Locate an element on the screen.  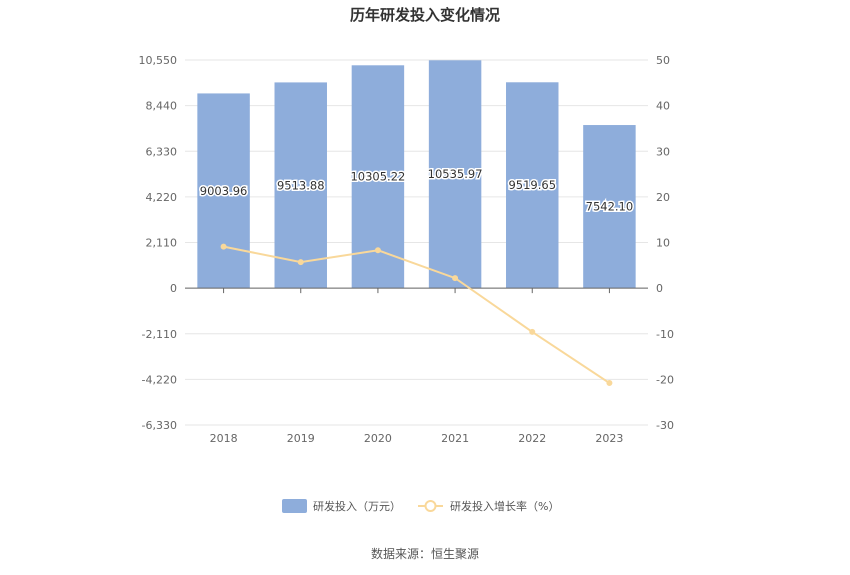
y-left-tick-label: 6,330 is located at coordinates (162, 151).